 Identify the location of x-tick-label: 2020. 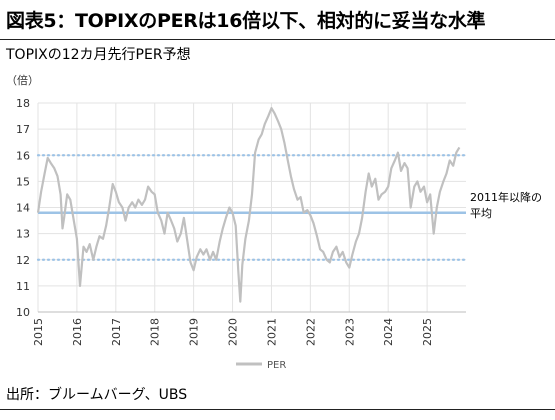
(233, 332).